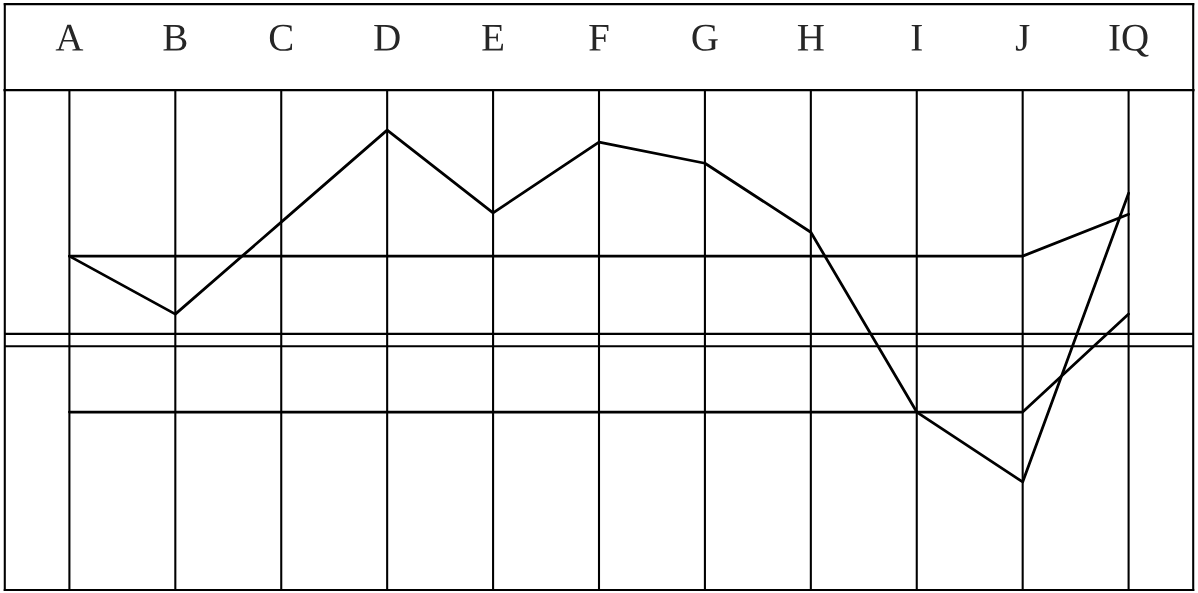 This screenshot has width=1198, height=593. I want to click on x-tick-label: F, so click(599, 37).